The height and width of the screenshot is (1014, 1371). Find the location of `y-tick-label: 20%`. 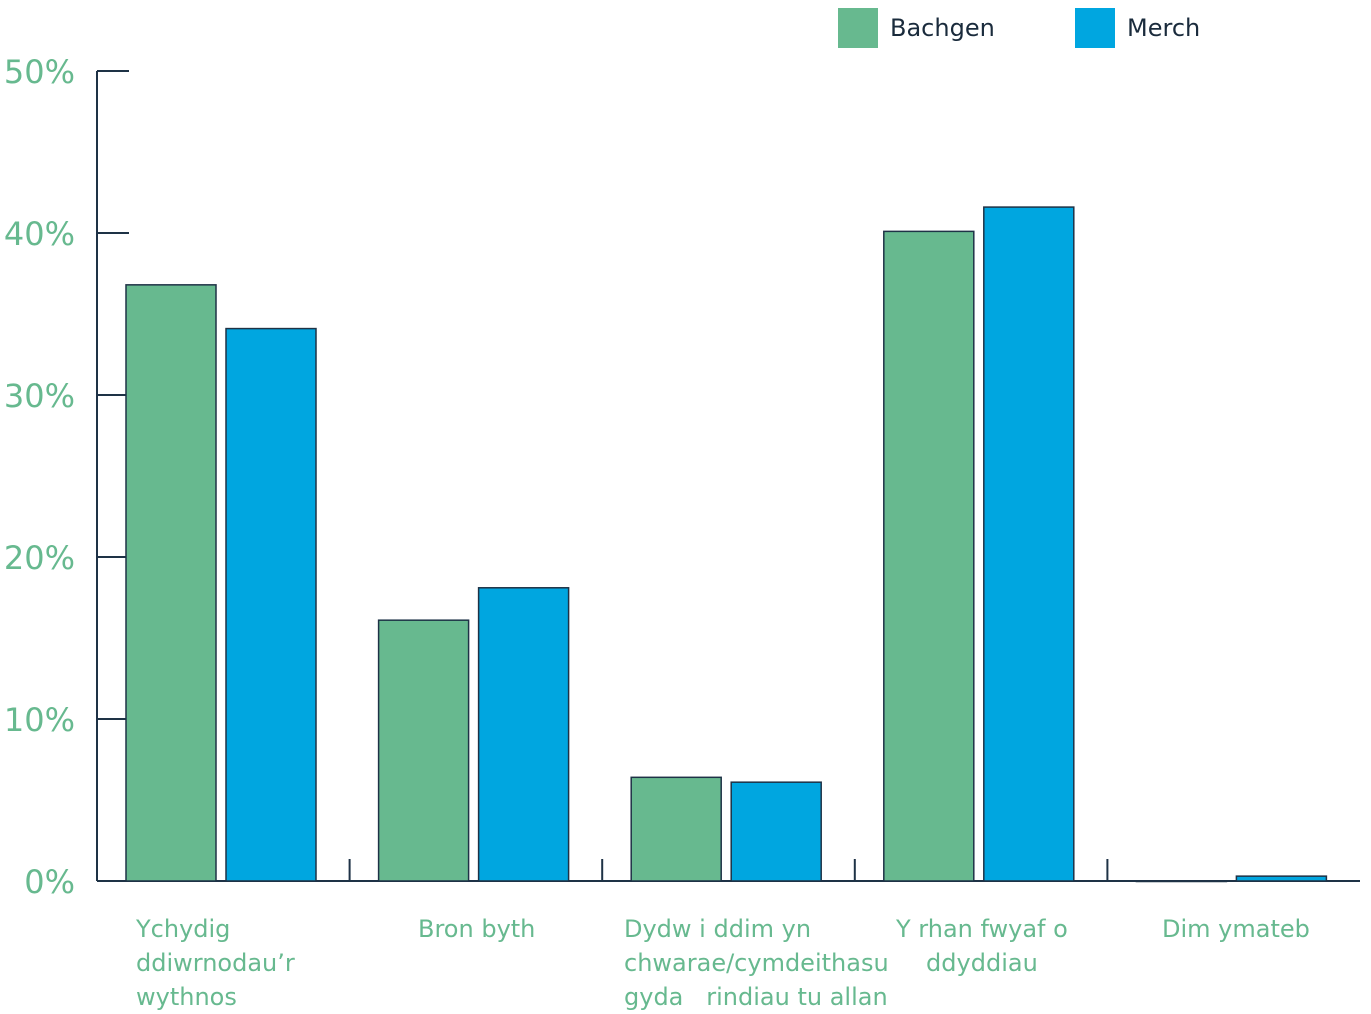

y-tick-label: 20% is located at coordinates (39, 558).